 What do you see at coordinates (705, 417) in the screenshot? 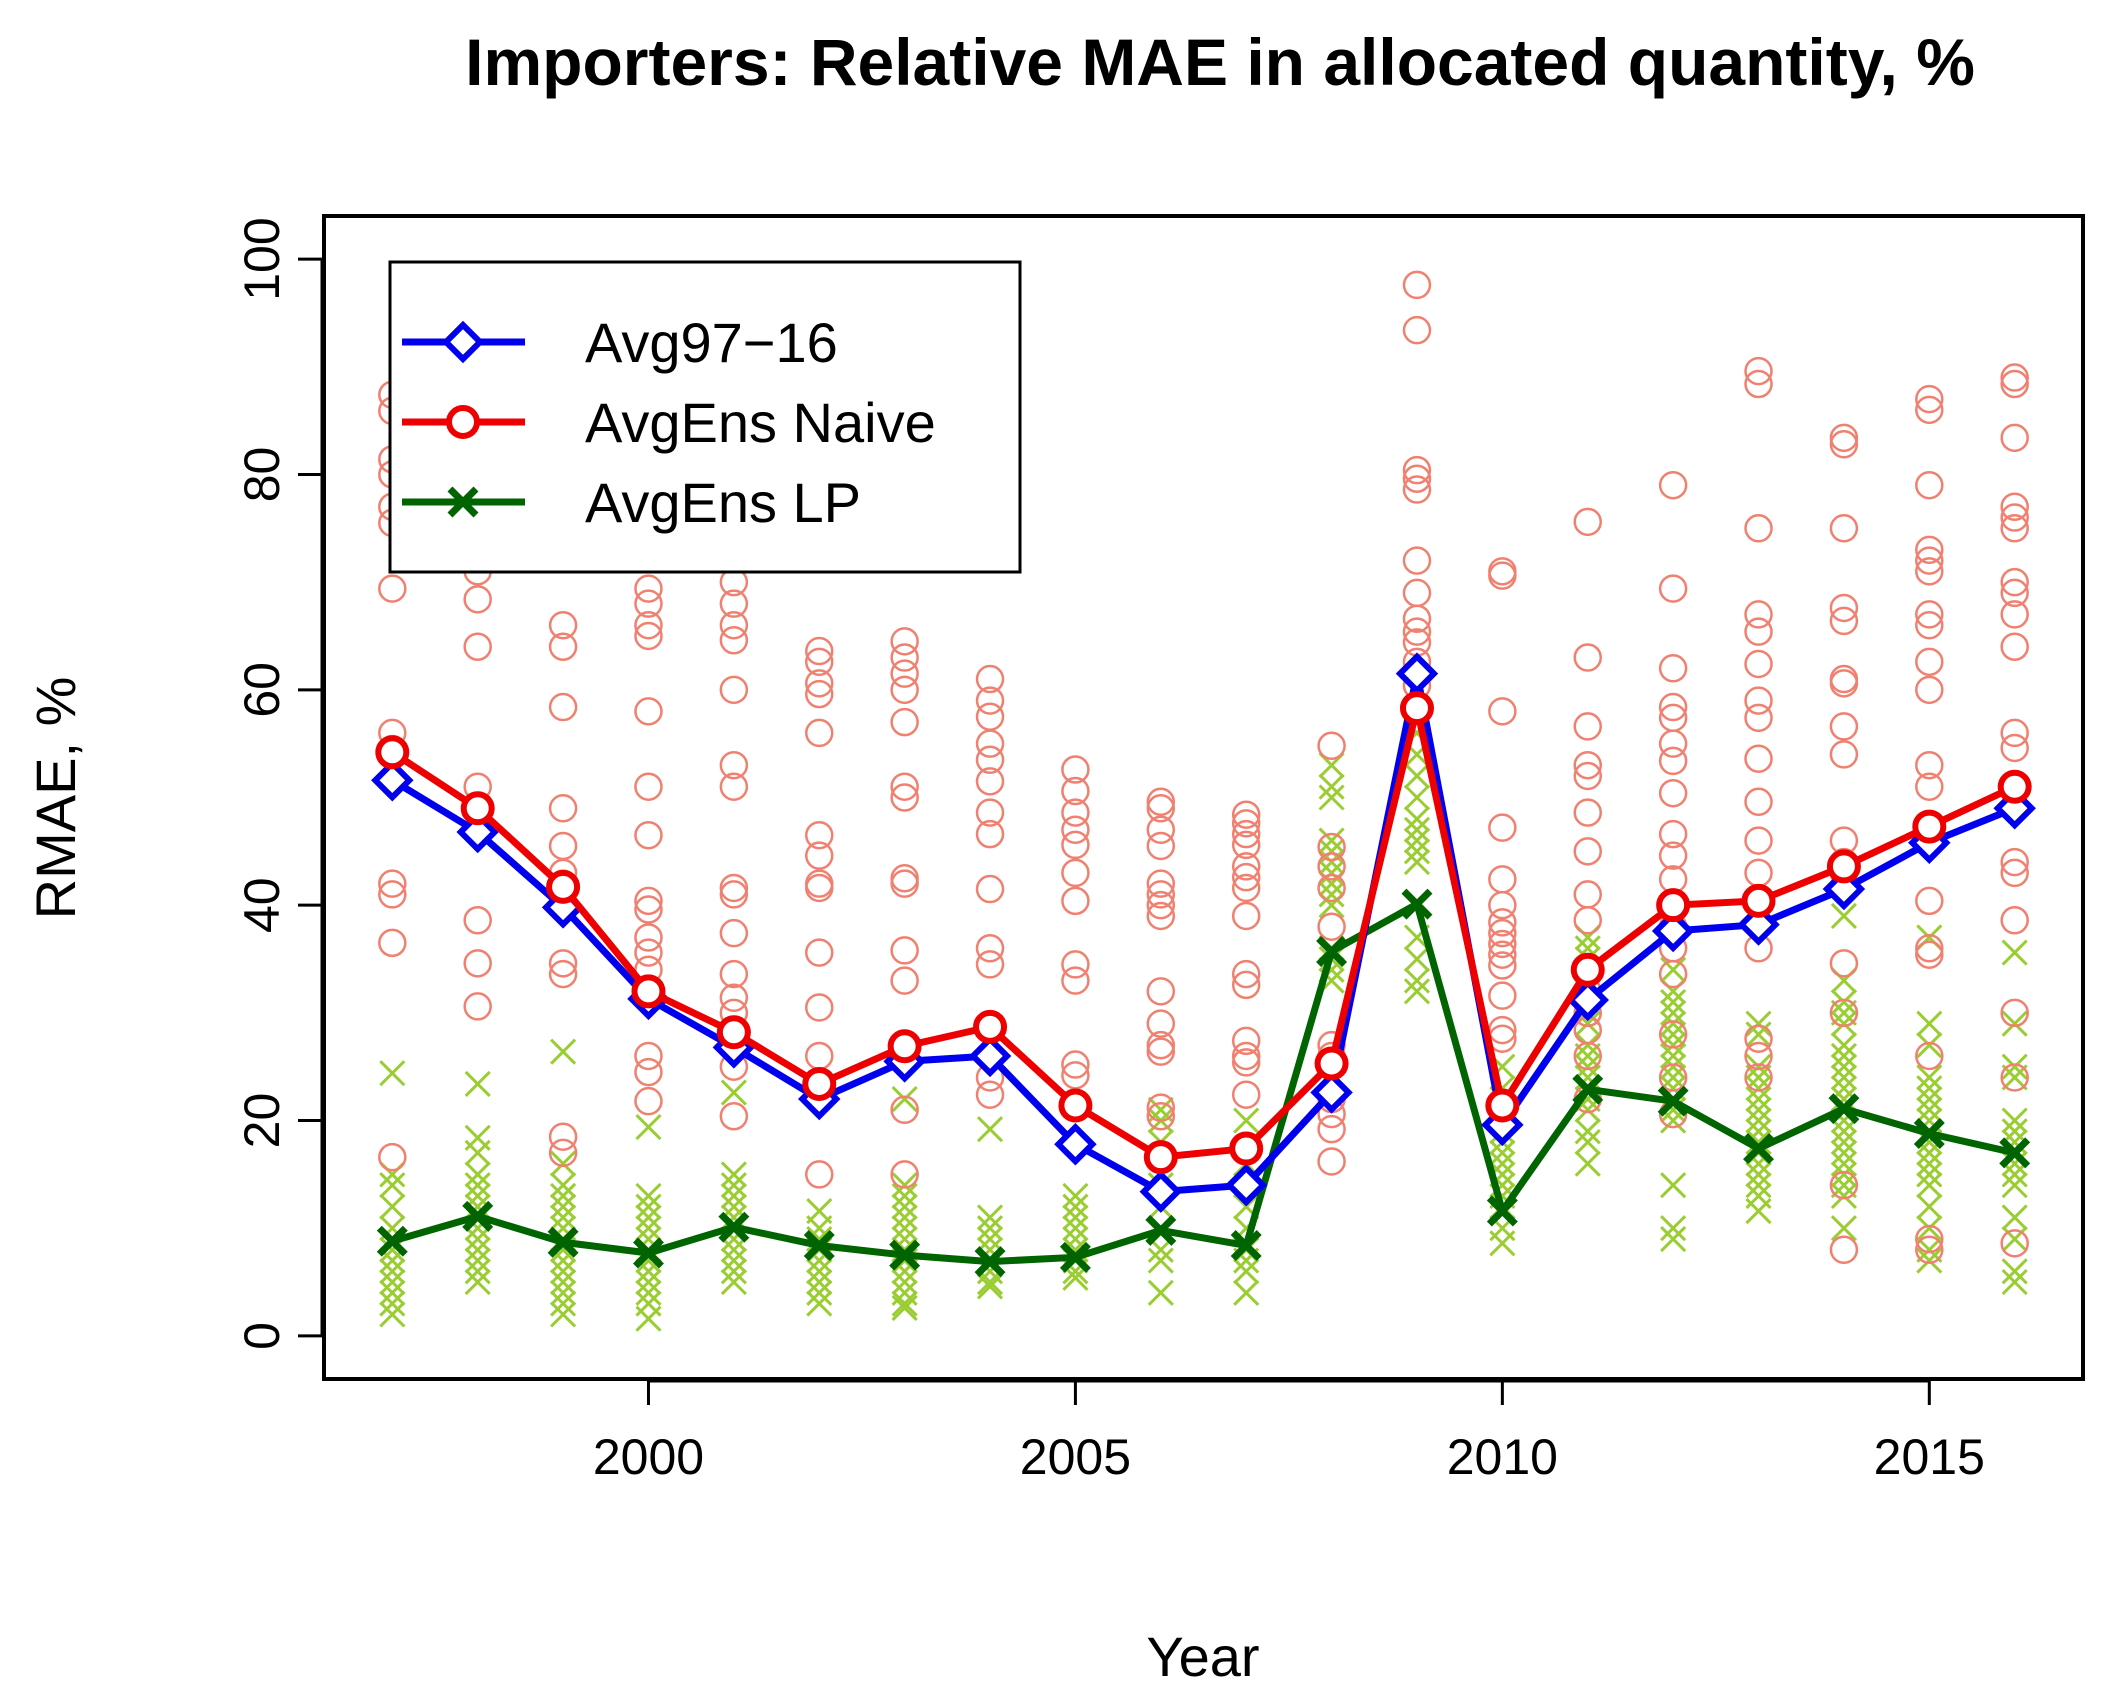
I see `legend-box` at bounding box center [705, 417].